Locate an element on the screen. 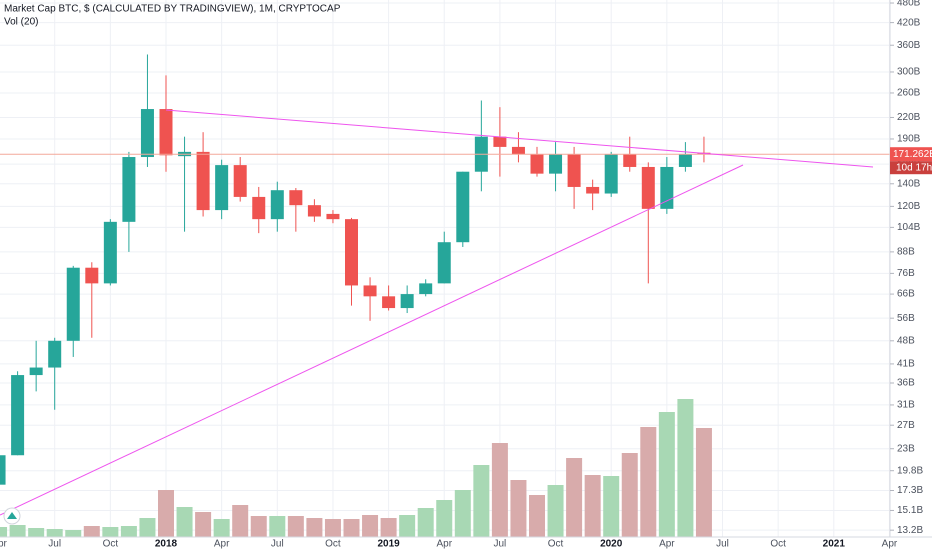  x-tick-label: 2018 is located at coordinates (166, 544).